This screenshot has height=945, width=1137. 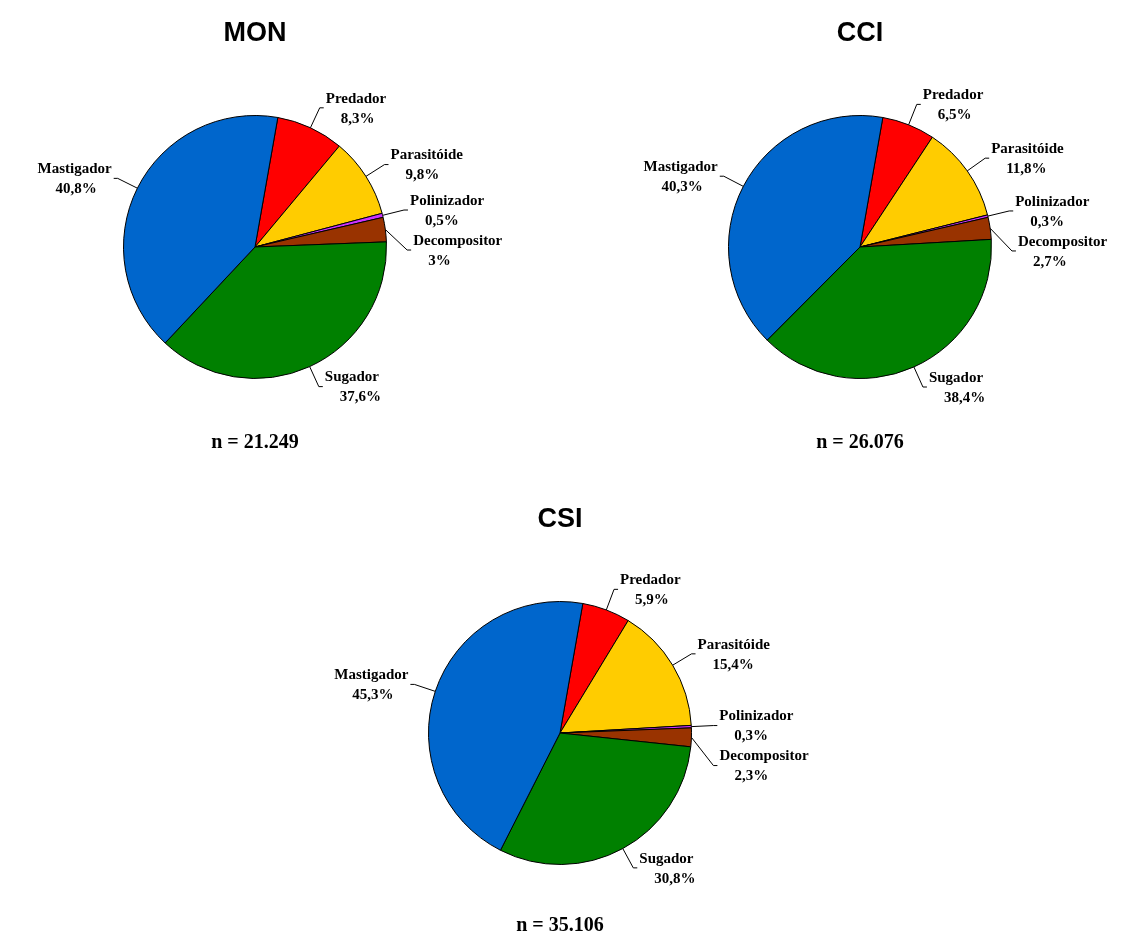 I want to click on chart-title: CSI, so click(x=560, y=518).